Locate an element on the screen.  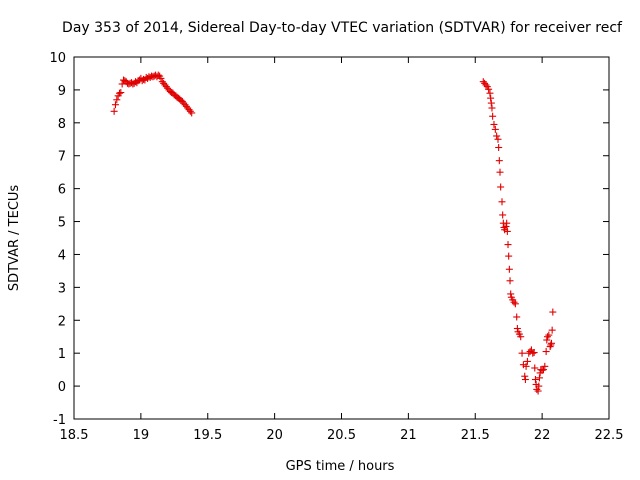
x-tick-label: 22 is located at coordinates (542, 435).